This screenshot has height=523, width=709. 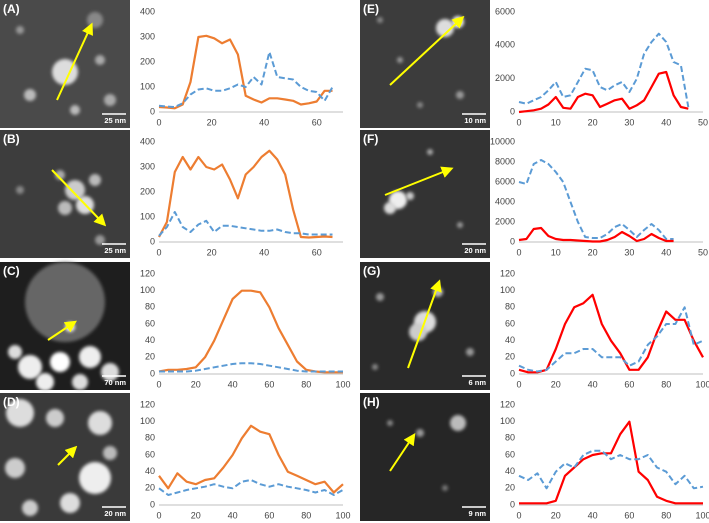 What do you see at coordinates (425, 64) in the screenshot?
I see `micrograph: (E) 10 nm` at bounding box center [425, 64].